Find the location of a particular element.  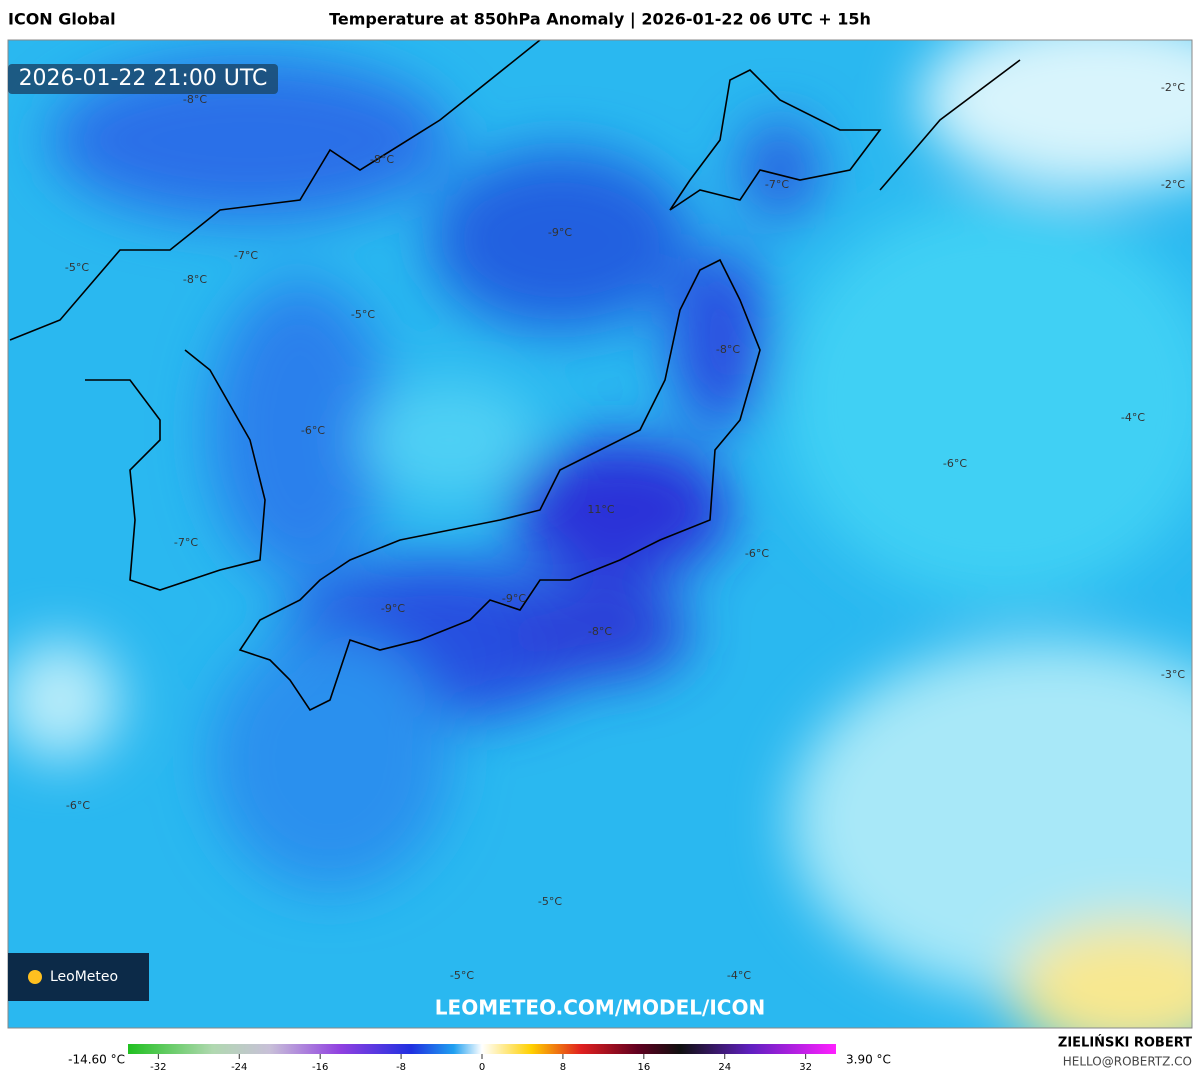

map-label: -3°C is located at coordinates (1173, 674).